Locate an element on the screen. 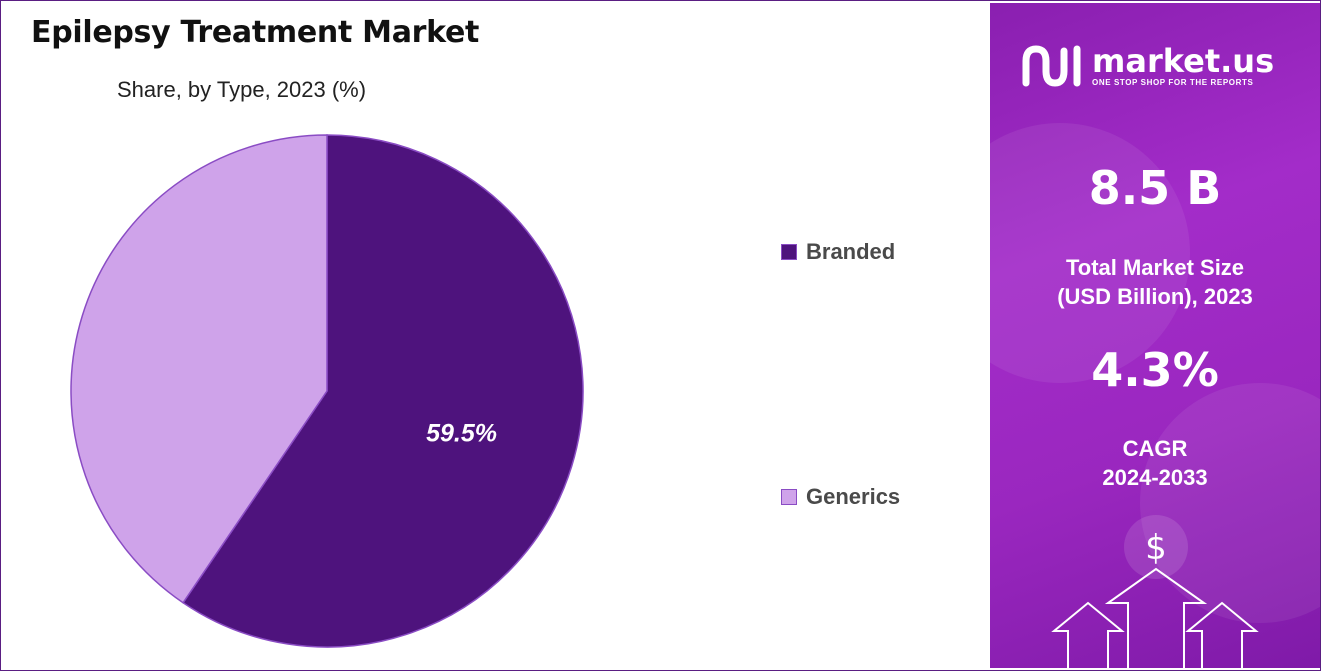 Image resolution: width=1321 pixels, height=671 pixels. market-size-label-line2: (USD Billion), 2023 is located at coordinates (1155, 296).